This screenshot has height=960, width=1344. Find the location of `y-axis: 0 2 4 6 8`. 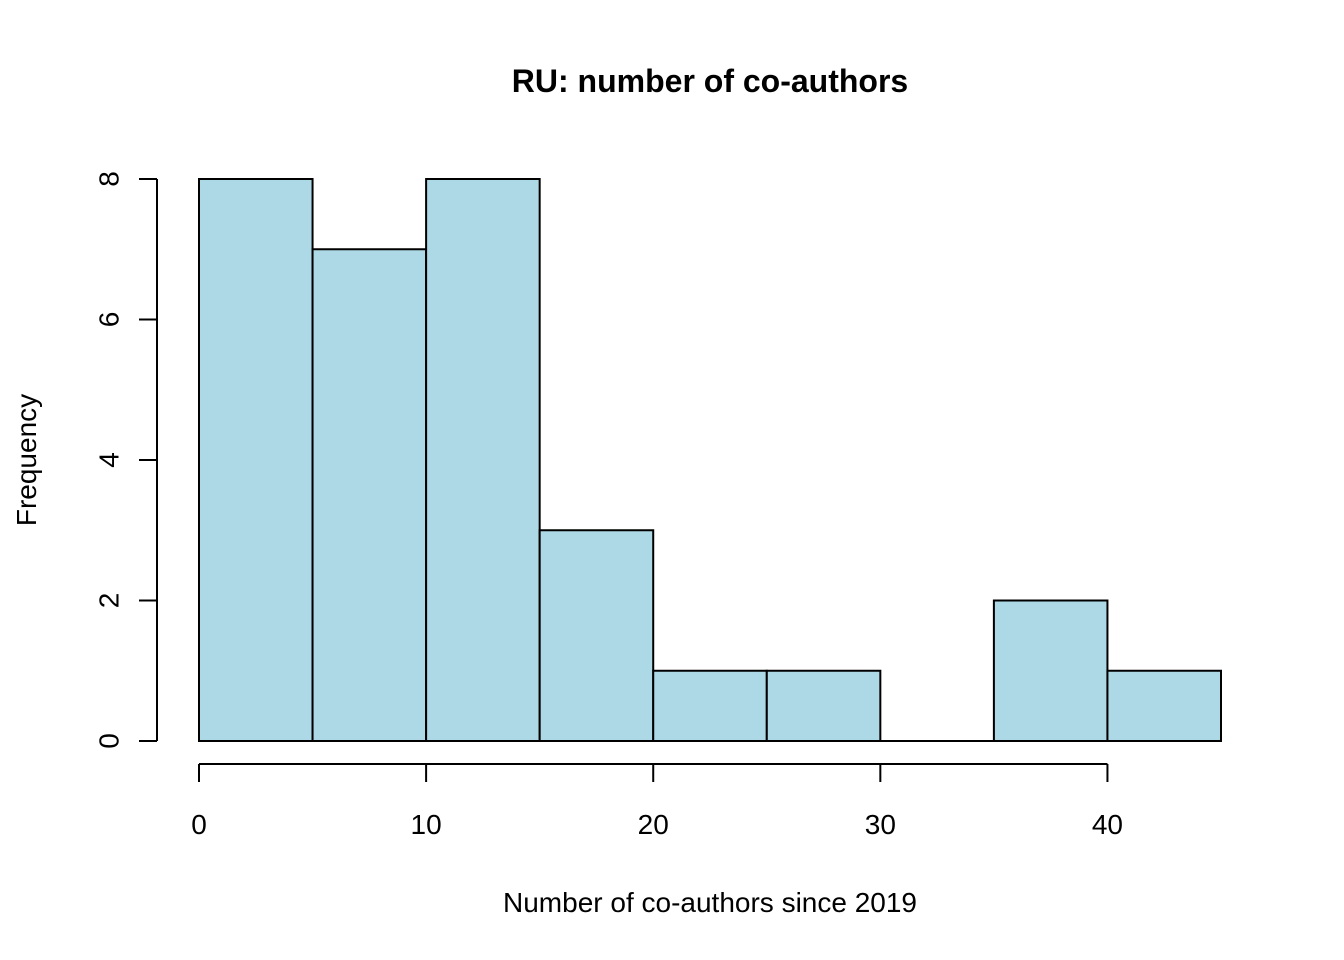

y-axis: 0 2 4 6 8 is located at coordinates (126, 460).